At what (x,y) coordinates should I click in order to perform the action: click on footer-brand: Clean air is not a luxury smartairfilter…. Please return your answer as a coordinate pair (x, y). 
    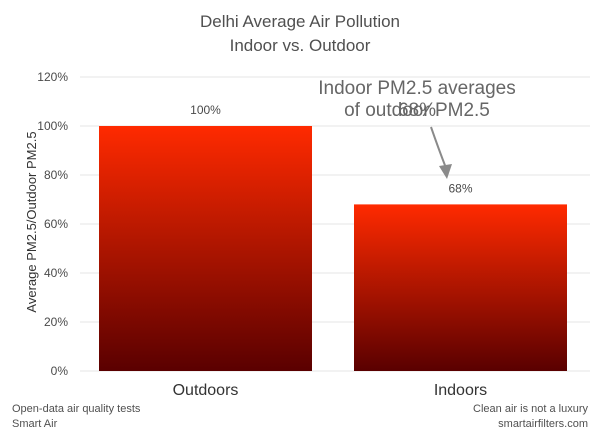
    Looking at the image, I should click on (530, 417).